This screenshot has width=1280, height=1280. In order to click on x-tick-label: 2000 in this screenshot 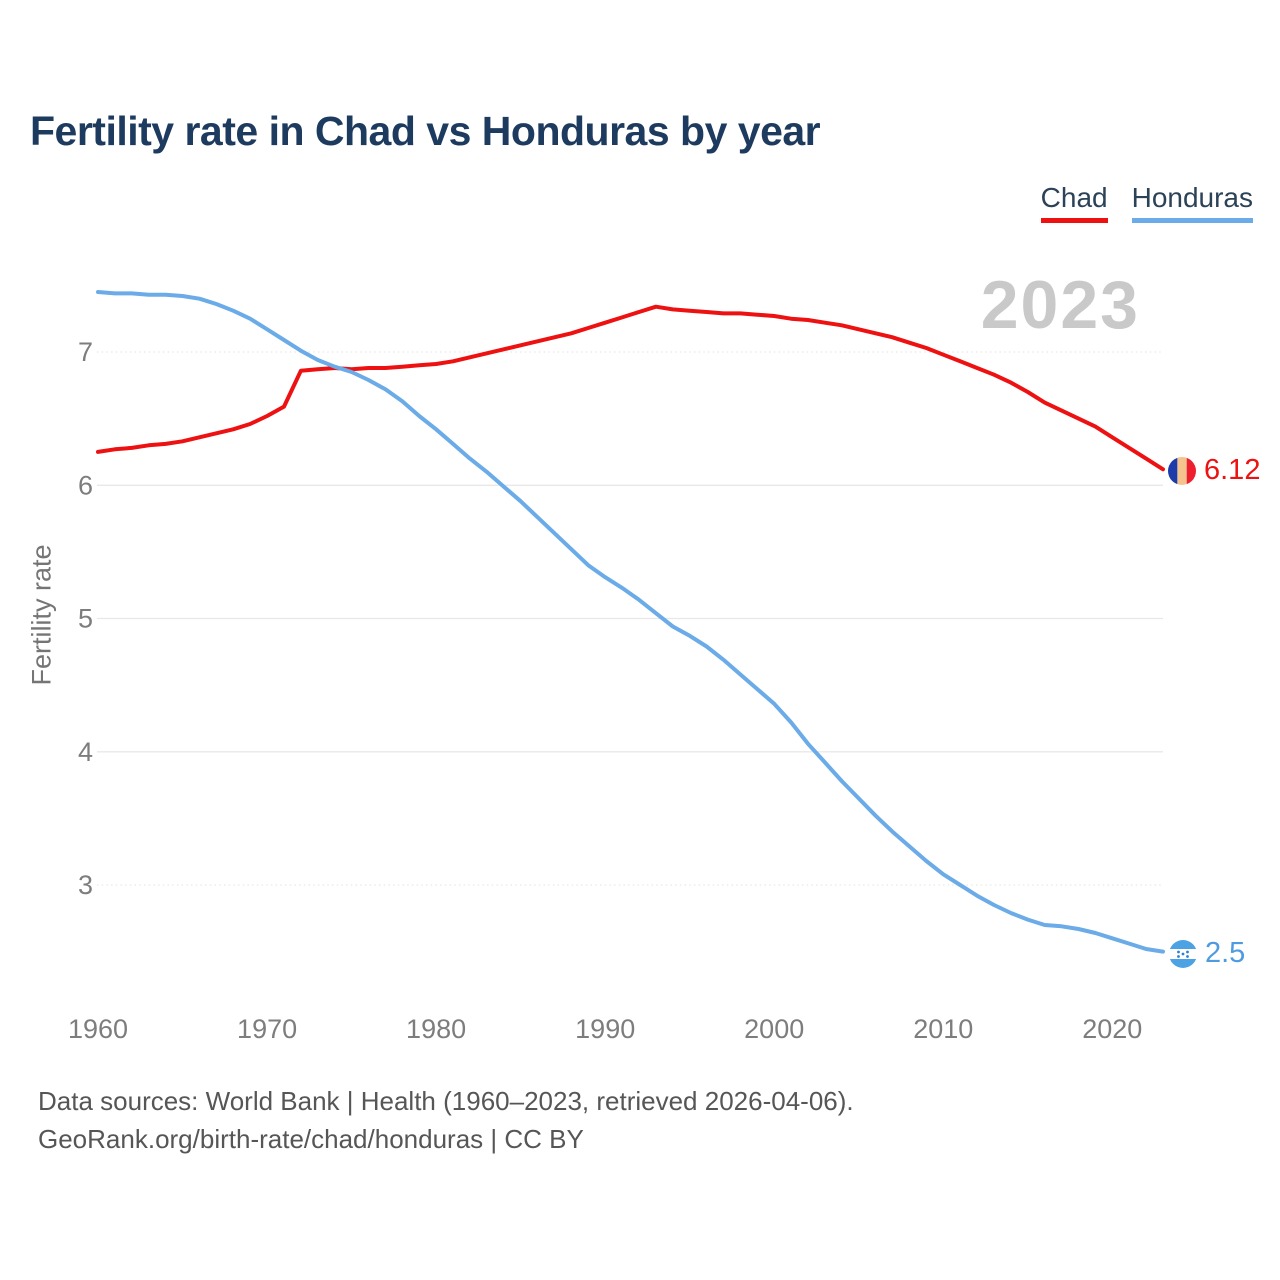, I will do `click(774, 1029)`.